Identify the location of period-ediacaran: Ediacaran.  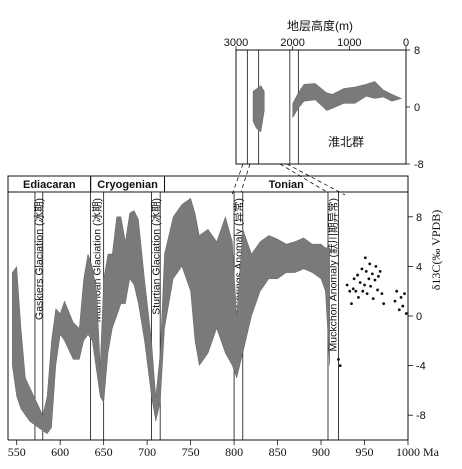
(49, 184).